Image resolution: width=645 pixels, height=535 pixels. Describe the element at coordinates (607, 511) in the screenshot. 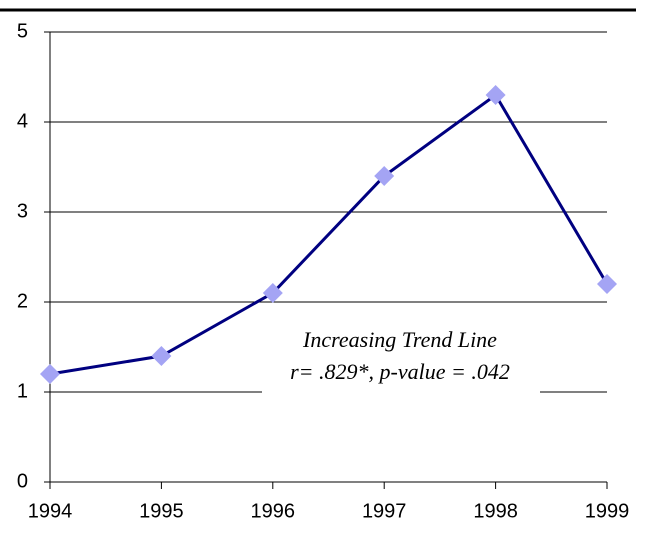

I see `x-tick-label: 1999` at that location.